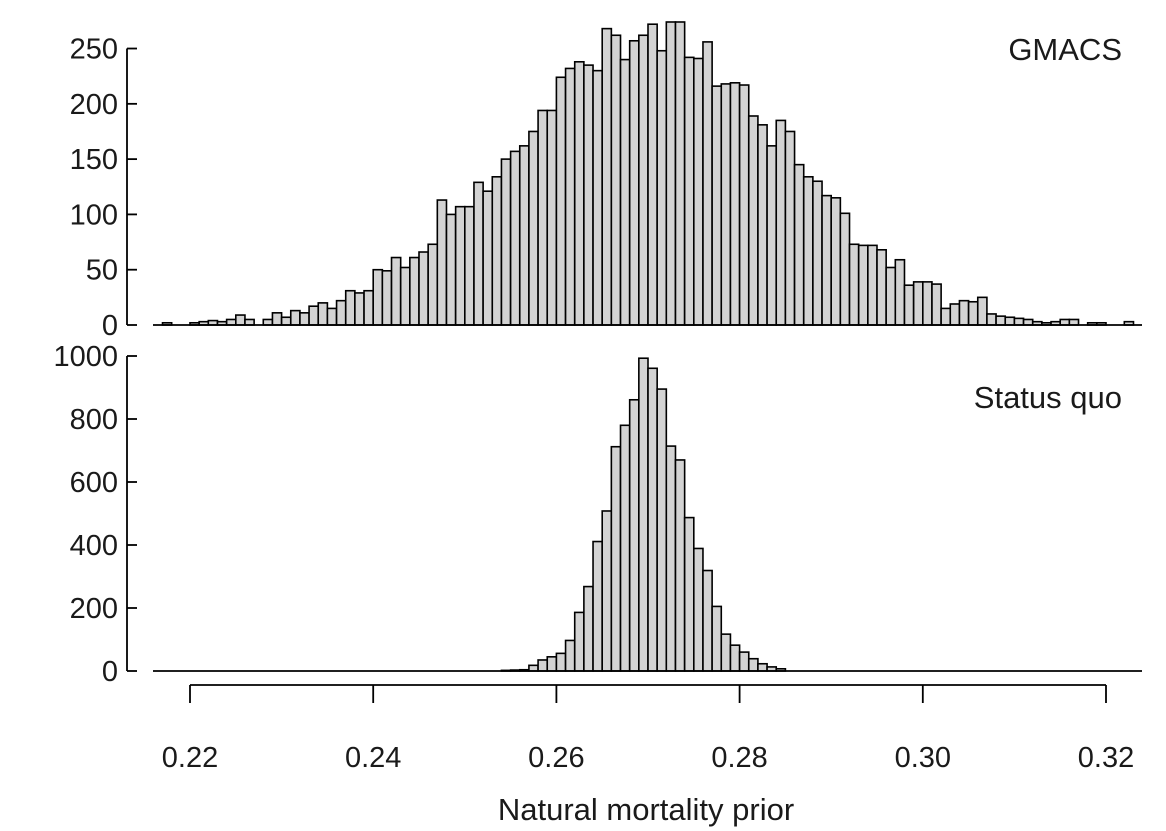 Image resolution: width=1166 pixels, height=831 pixels. What do you see at coordinates (923, 758) in the screenshot?
I see `x-tick-label: 0.30` at bounding box center [923, 758].